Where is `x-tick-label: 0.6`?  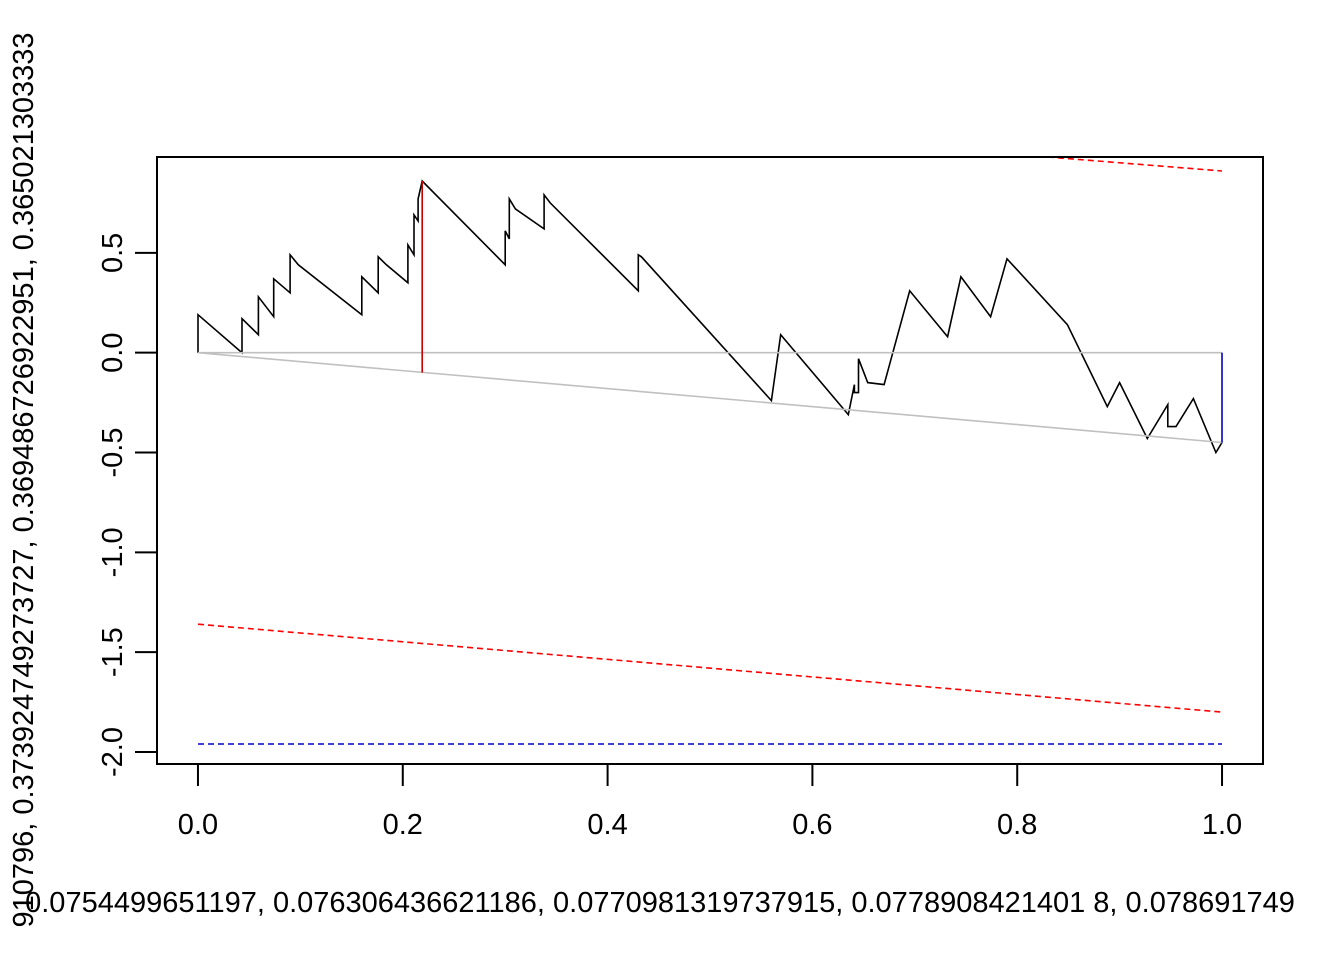 x-tick-label: 0.6 is located at coordinates (812, 825).